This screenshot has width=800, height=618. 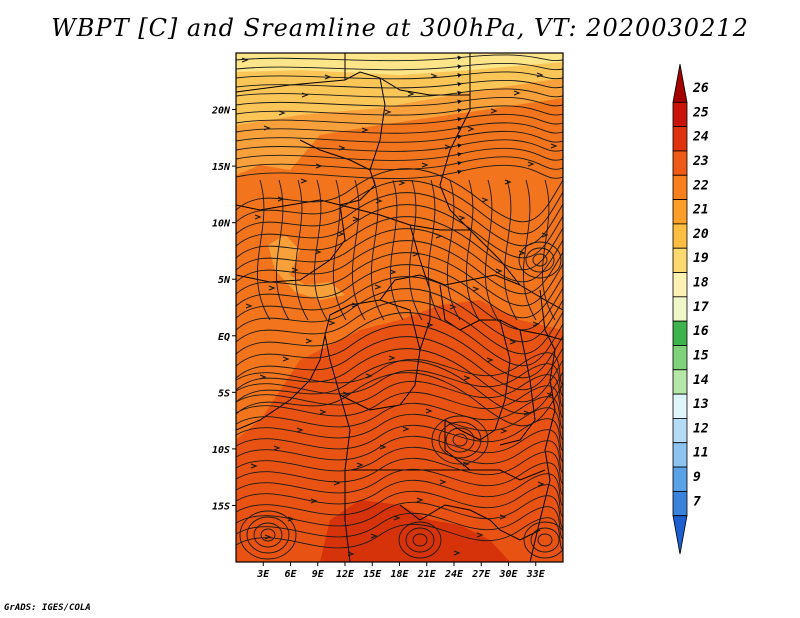 What do you see at coordinates (290, 574) in the screenshot?
I see `x-tick-label: 6E` at bounding box center [290, 574].